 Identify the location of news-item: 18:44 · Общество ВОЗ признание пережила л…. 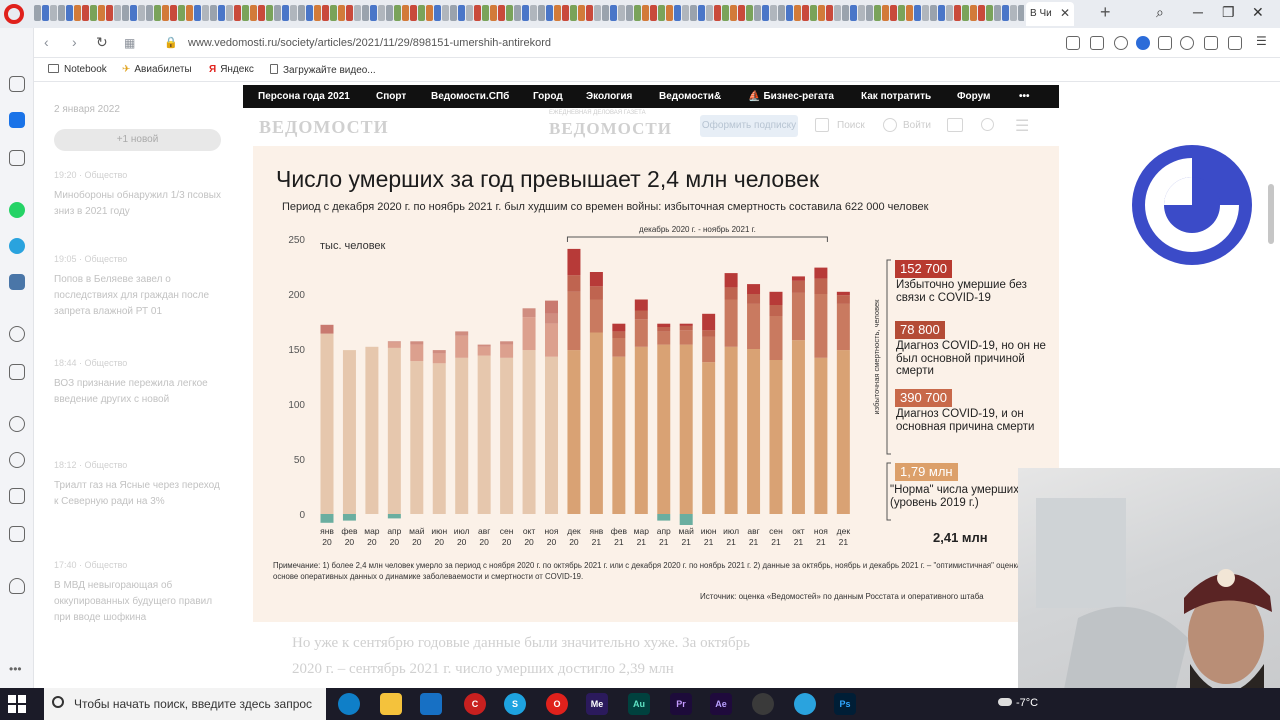
(139, 383).